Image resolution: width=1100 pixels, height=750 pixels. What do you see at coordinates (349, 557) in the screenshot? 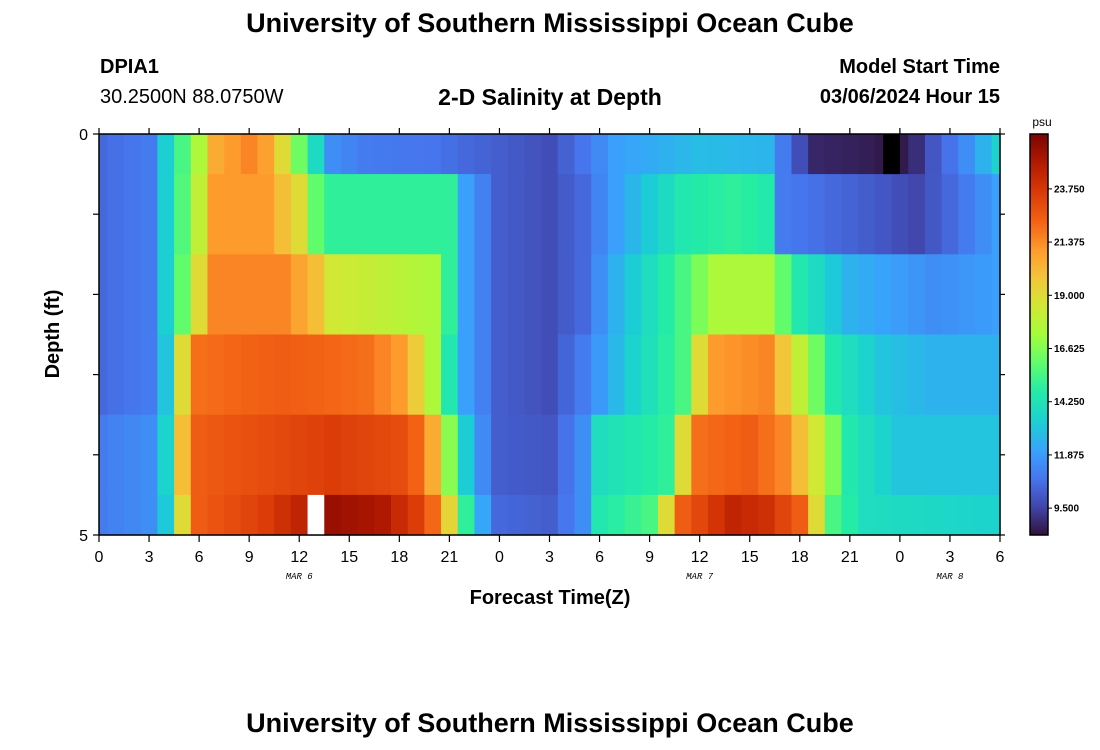
I see `x-tick-label: 15` at bounding box center [349, 557].